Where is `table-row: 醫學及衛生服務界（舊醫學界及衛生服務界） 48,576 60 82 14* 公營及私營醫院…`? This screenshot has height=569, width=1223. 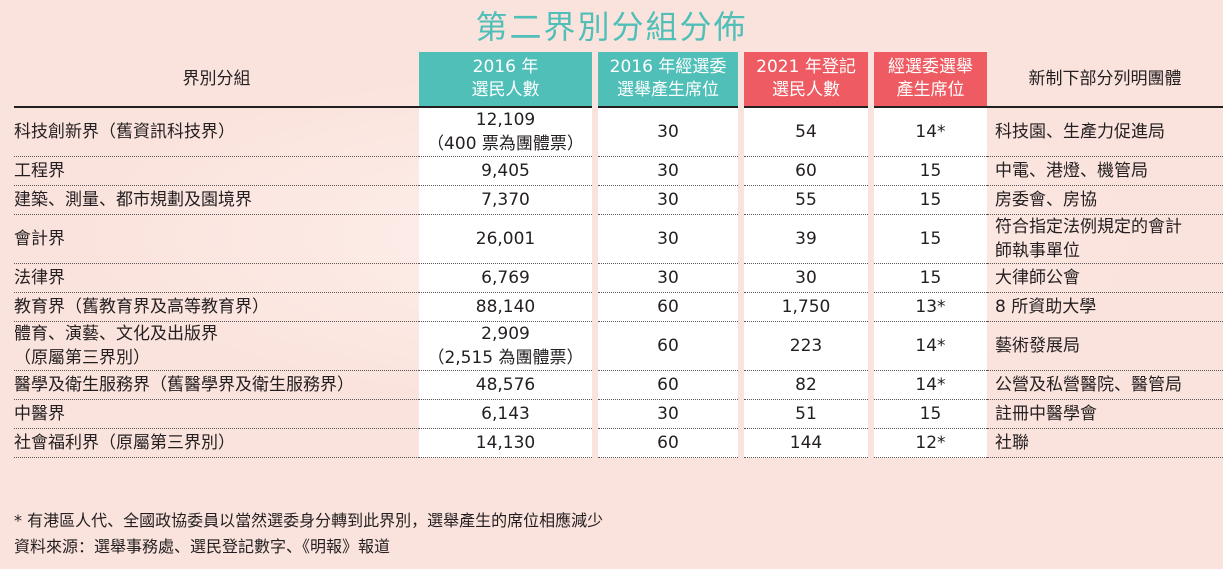 table-row: 醫學及衛生服務界（舊醫學界及衛生服務界） 48,576 60 82 14* 公營及私營醫院… is located at coordinates (618, 385).